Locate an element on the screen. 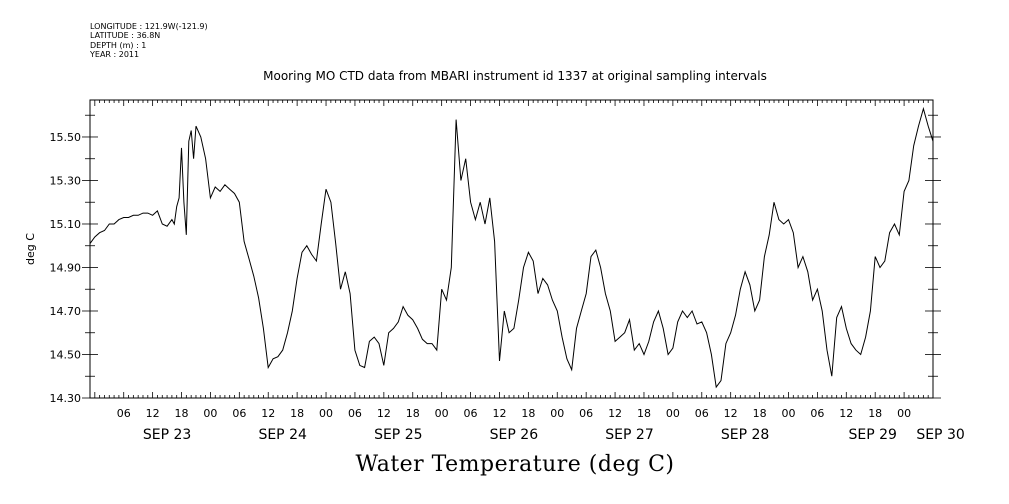  y-tick-label: 15.50 is located at coordinates (66, 137).